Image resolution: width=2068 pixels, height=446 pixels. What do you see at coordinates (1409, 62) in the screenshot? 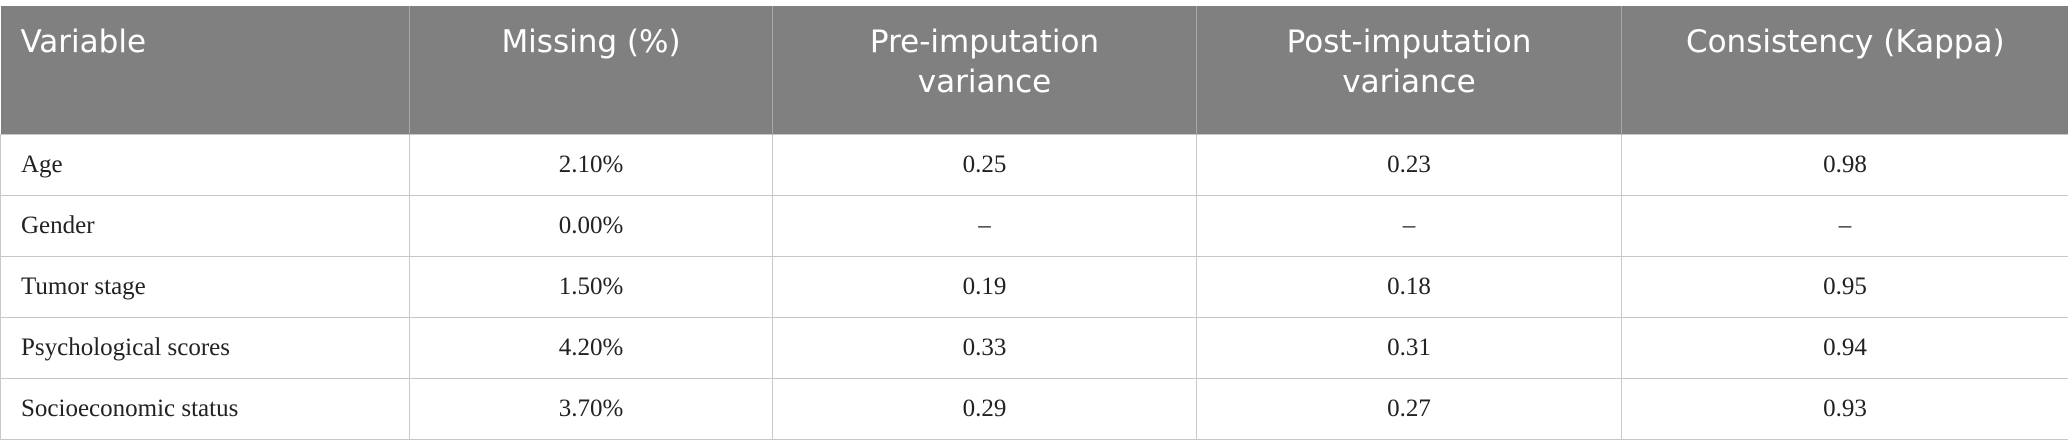
I see `header-text: Post-imputation variance` at bounding box center [1409, 62].